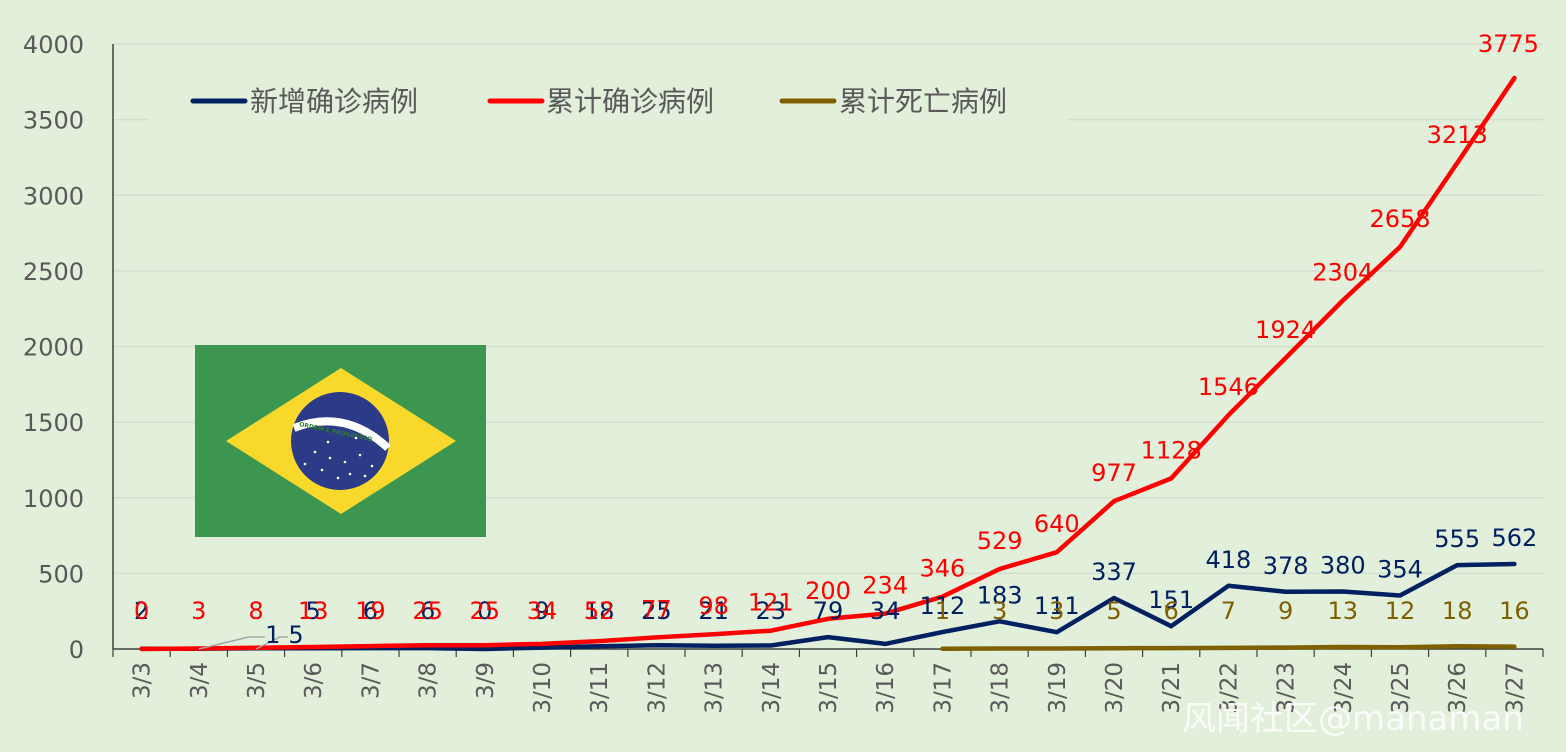 This screenshot has height=752, width=1566. I want to click on data-label-new: 380, so click(1343, 566).